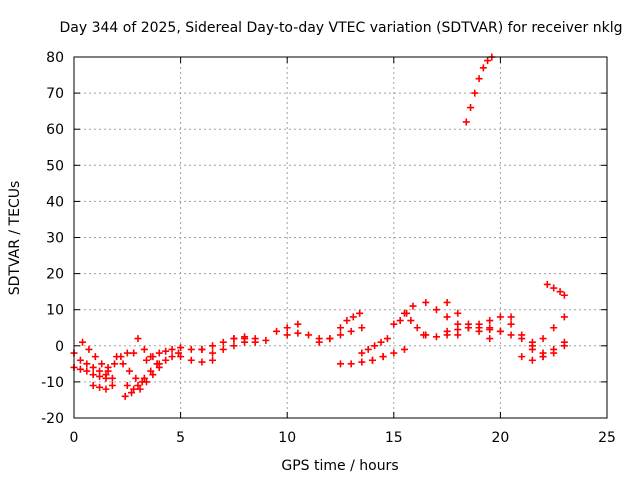 The height and width of the screenshot is (480, 640). Describe the element at coordinates (55, 239) in the screenshot. I see `y-tick-label: 30` at that location.